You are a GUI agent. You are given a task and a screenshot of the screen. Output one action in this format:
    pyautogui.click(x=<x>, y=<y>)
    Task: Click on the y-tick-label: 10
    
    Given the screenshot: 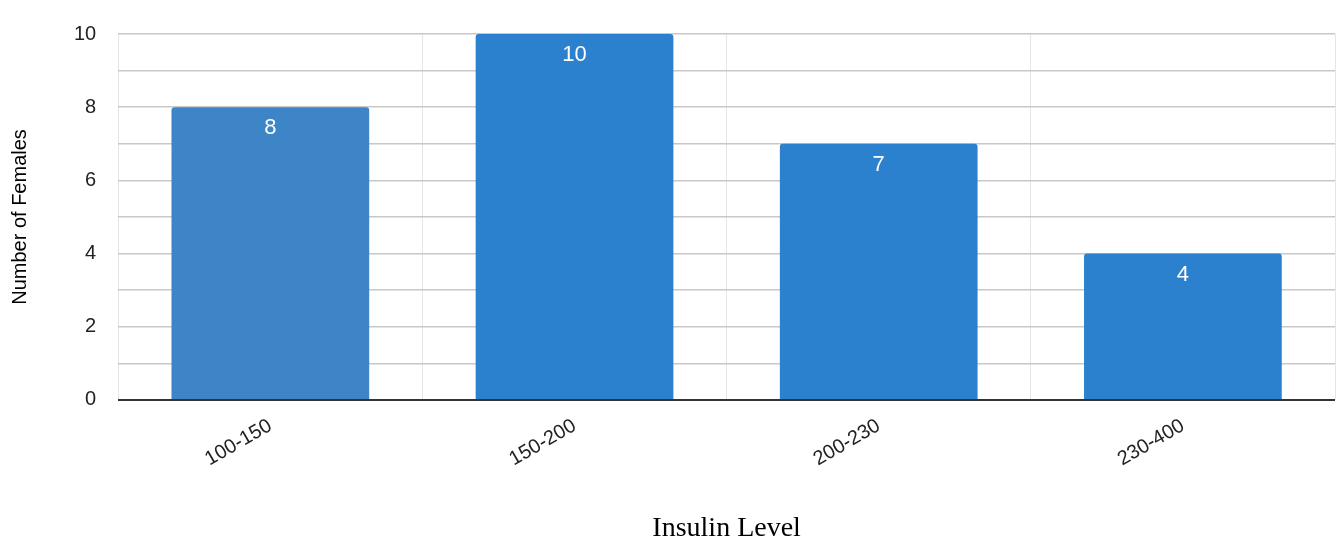 What is the action you would take?
    pyautogui.click(x=85, y=32)
    